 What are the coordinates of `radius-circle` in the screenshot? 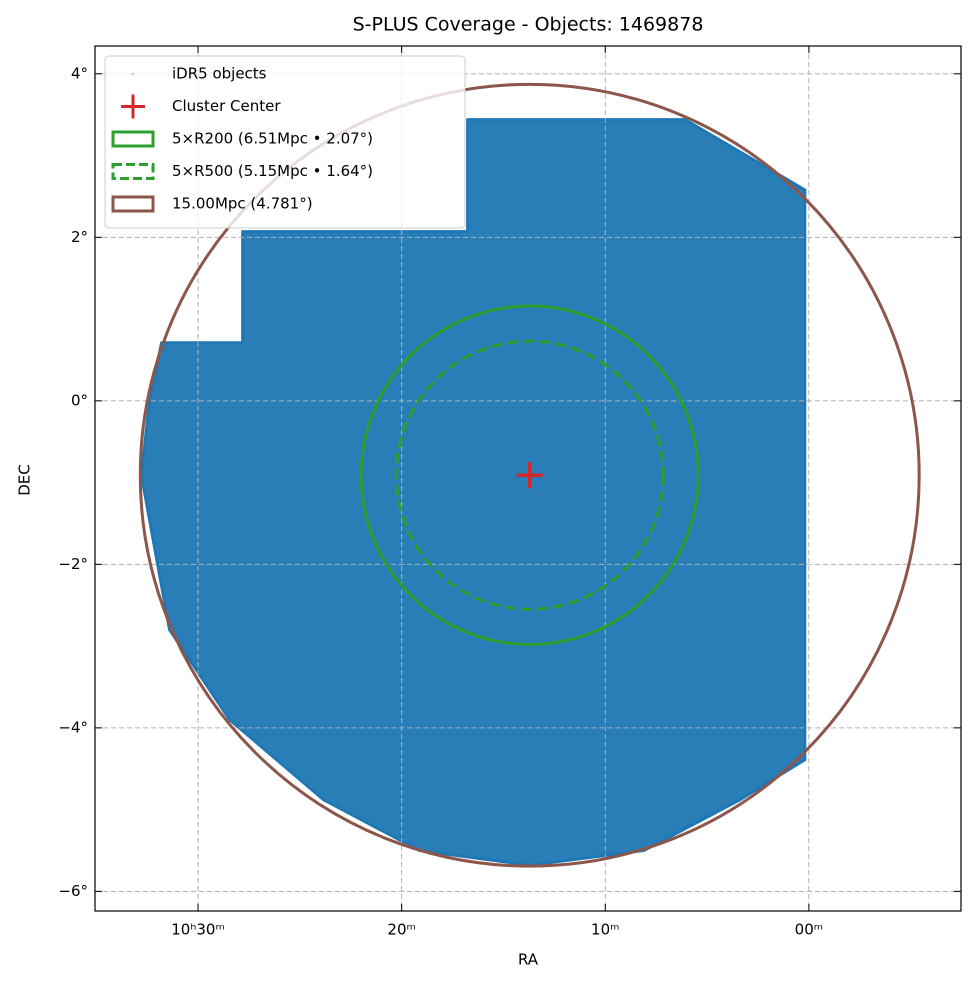 It's located at (529, 475).